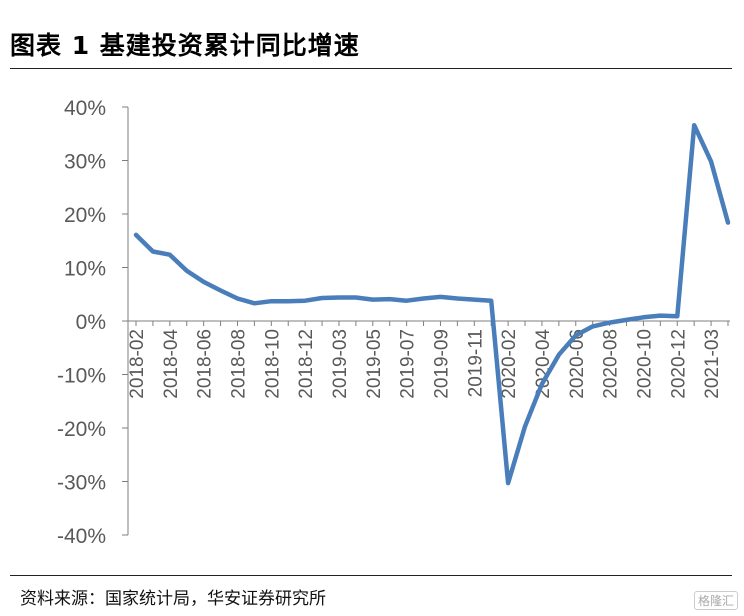 This screenshot has height=616, width=744. What do you see at coordinates (85, 162) in the screenshot?
I see `y-tick-label: 30%` at bounding box center [85, 162].